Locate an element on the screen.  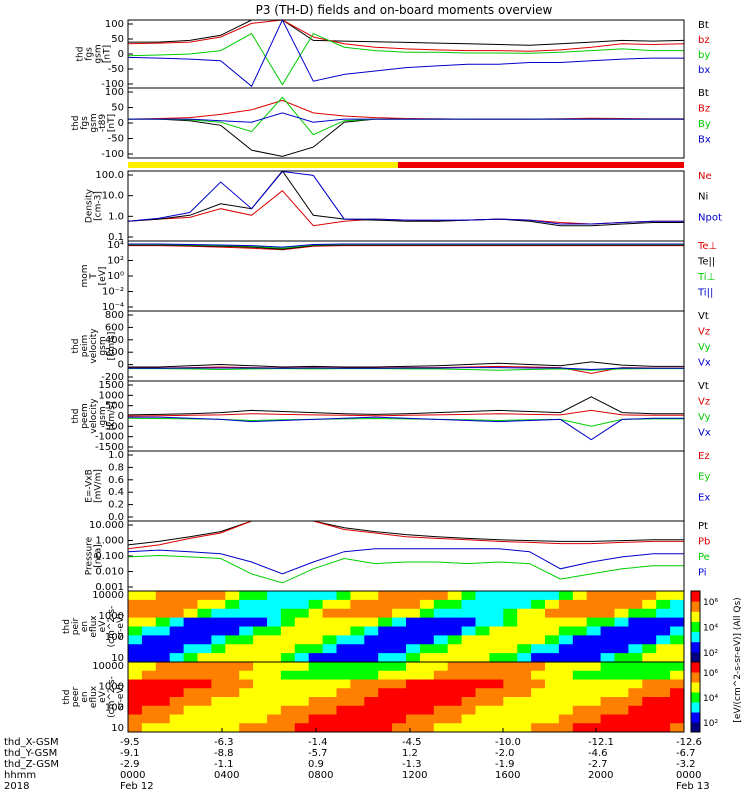
colorbar-step is located at coordinates (695, 647).